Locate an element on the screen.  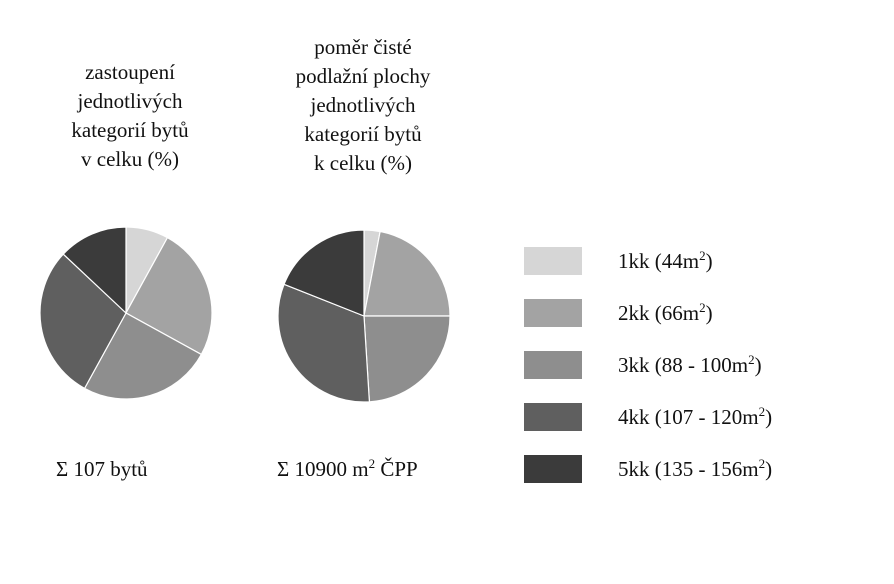
legend-label: 2kk (66m2) is located at coordinates (665, 313).